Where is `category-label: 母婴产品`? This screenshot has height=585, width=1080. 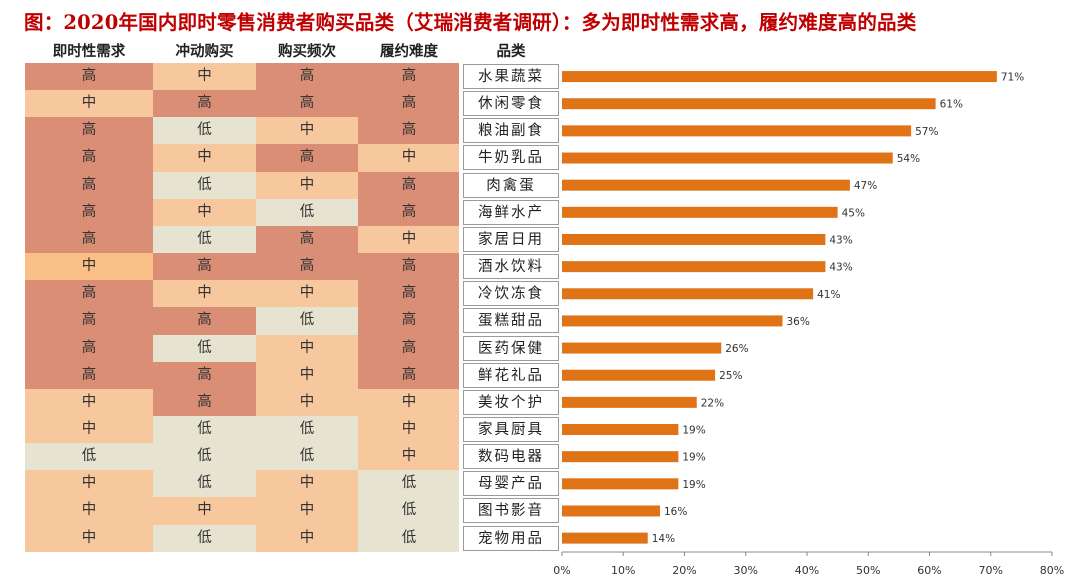
category-label: 母婴产品 is located at coordinates (511, 484).